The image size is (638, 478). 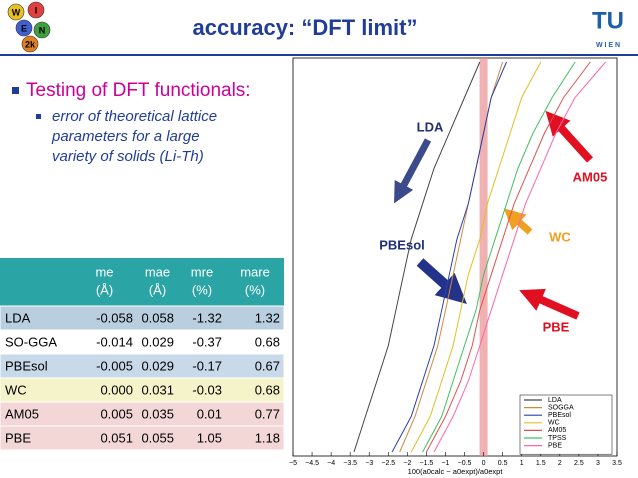 What do you see at coordinates (426, 463) in the screenshot?
I see `x-tick-label: −1.5` at bounding box center [426, 463].